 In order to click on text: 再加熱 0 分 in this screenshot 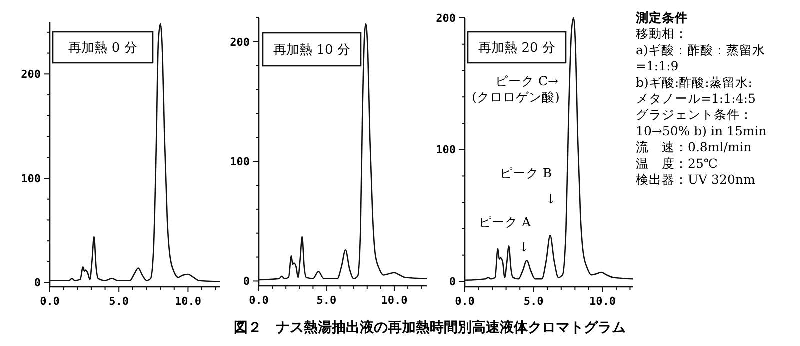, I will do `click(103, 48)`.